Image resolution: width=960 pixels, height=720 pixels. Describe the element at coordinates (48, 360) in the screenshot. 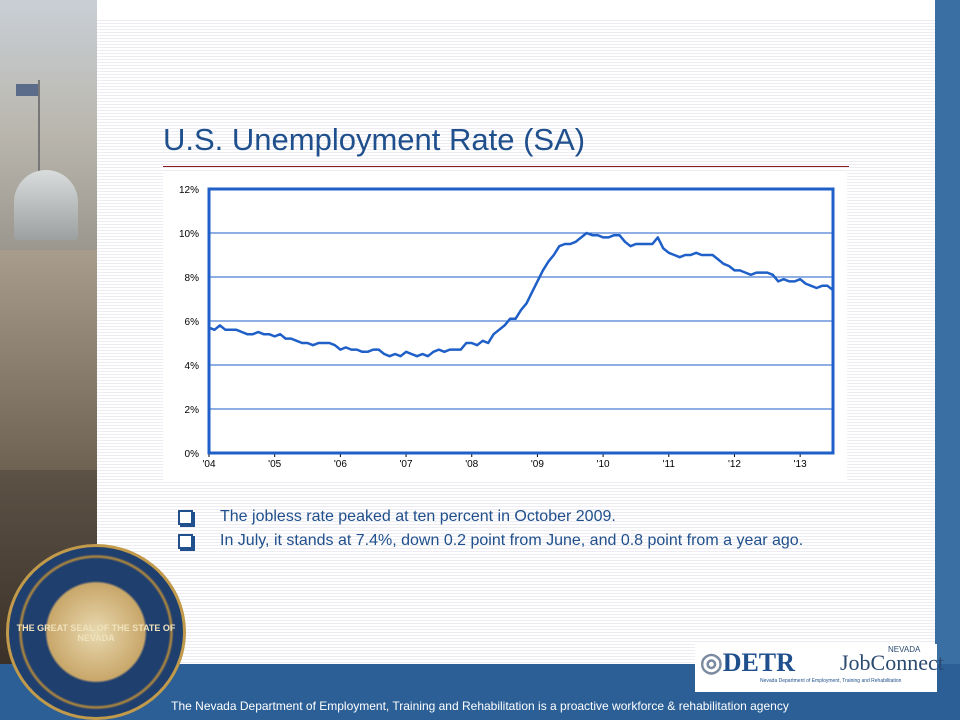

I see `capitol-building` at that location.